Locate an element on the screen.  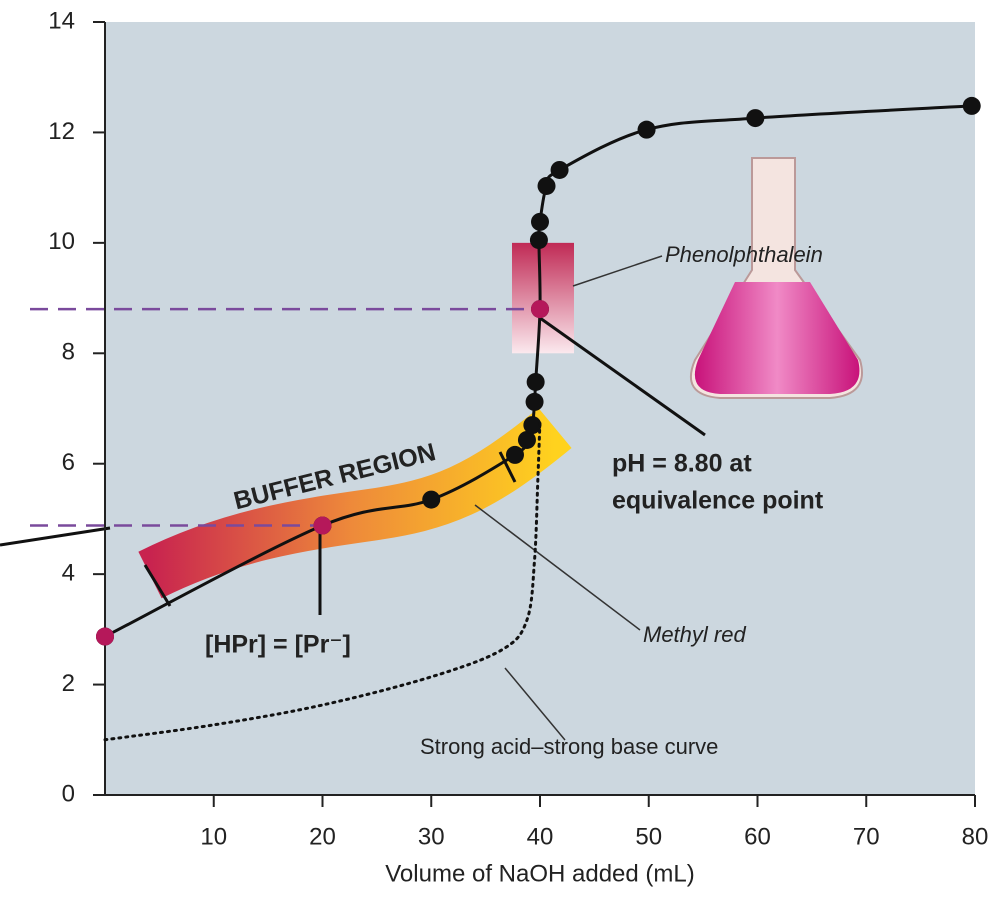
y-tick-label: 2 is located at coordinates (68, 683).